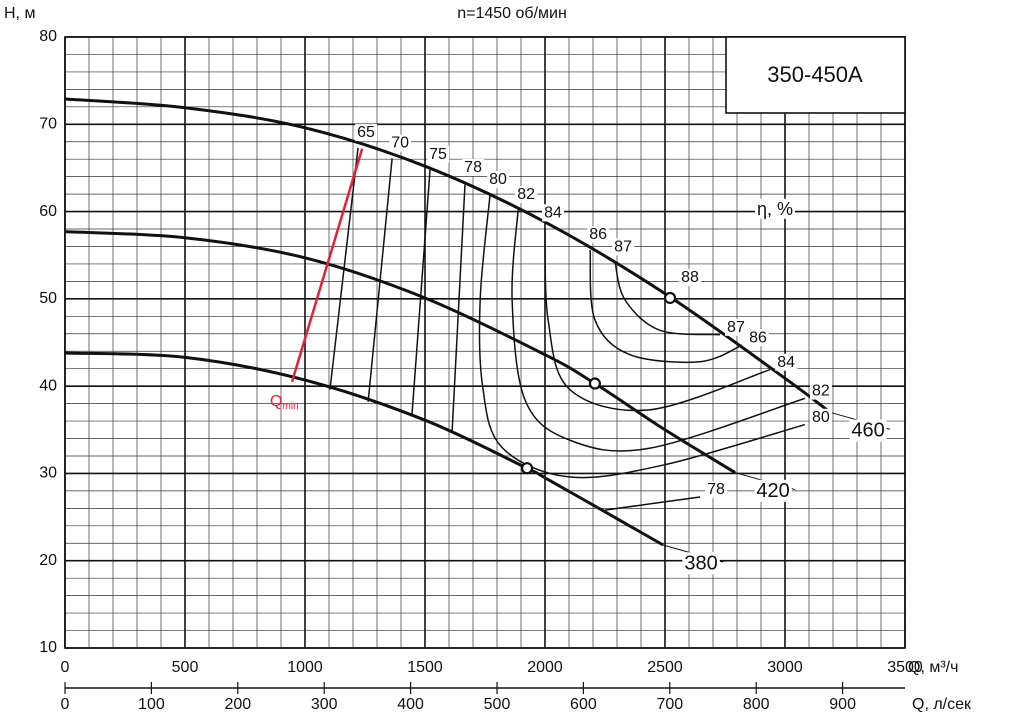 Image resolution: width=1024 pixels, height=720 pixels. Describe the element at coordinates (48, 211) in the screenshot. I see `y-tick-label: 60` at that location.